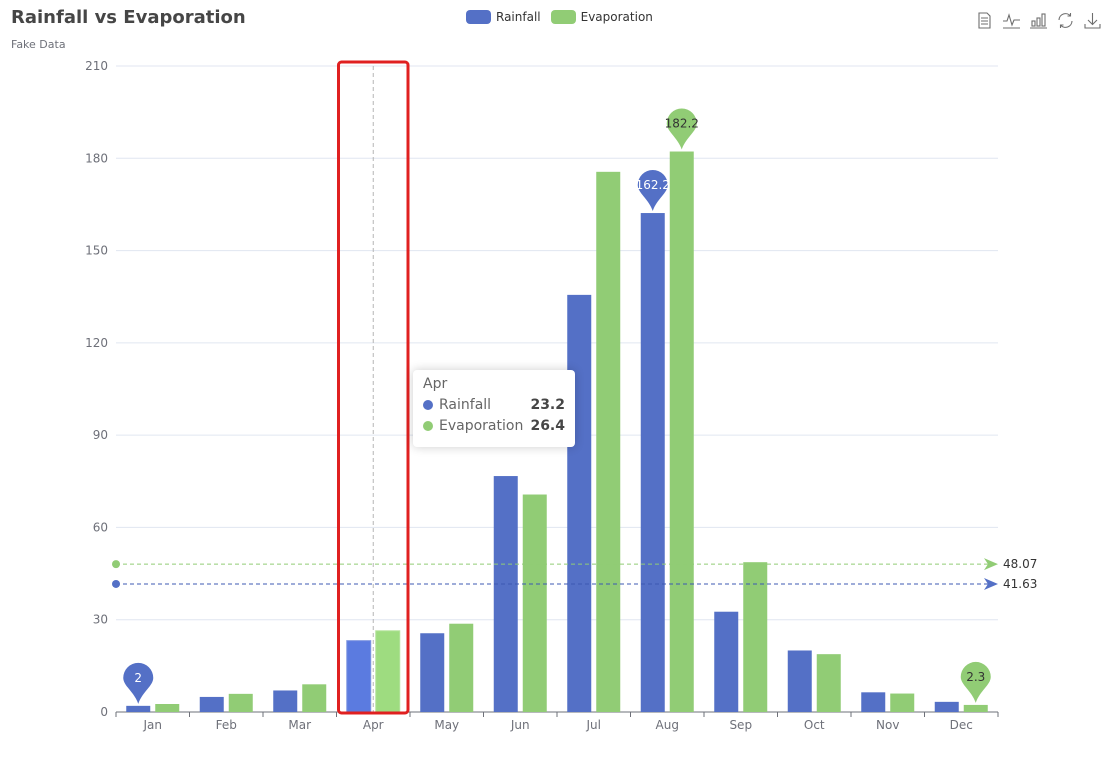 This screenshot has width=1112, height=758. I want to click on bar-chart-icon, so click(1038, 21).